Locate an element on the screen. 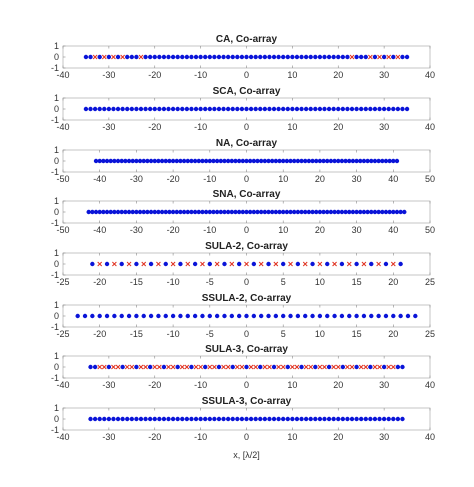 This screenshot has width=474, height=487. y-tick-label: -1 is located at coordinates (55, 223).